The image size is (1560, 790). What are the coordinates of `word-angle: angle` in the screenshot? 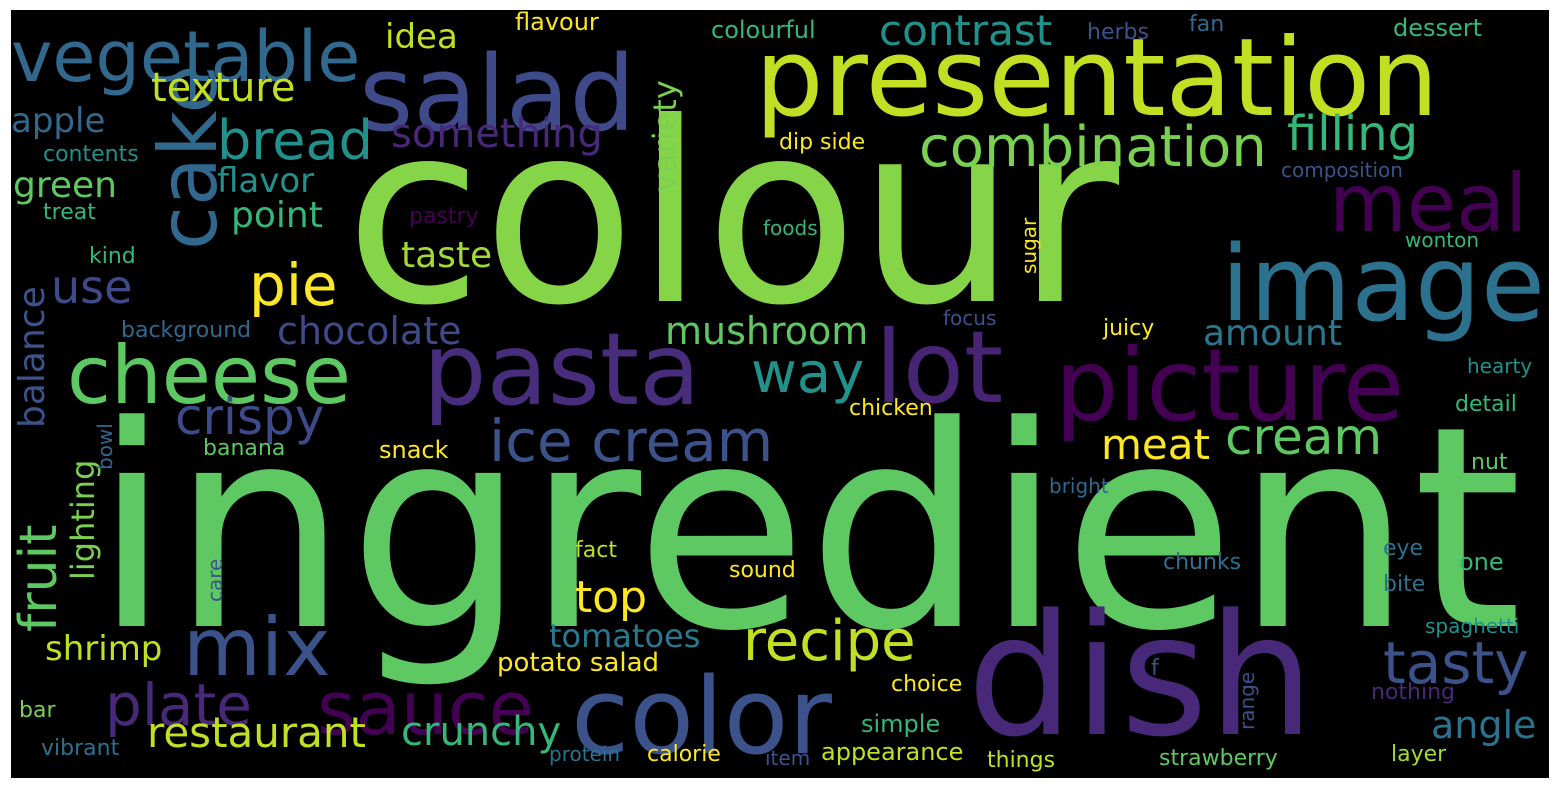 It's located at (1484, 725).